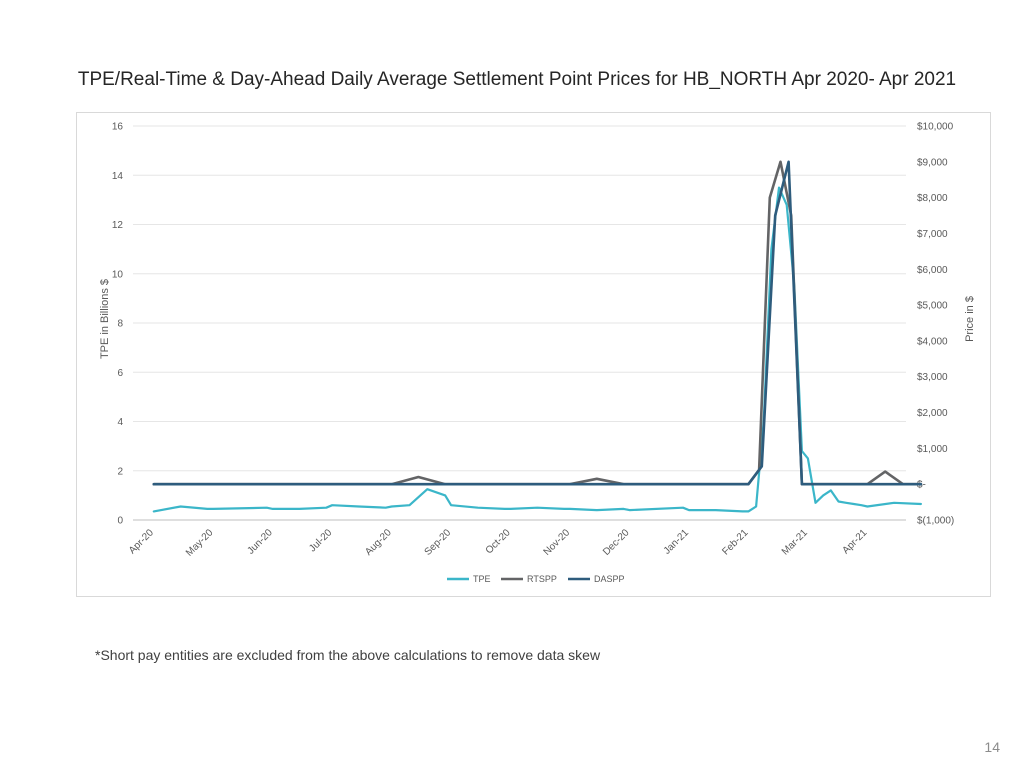  Describe the element at coordinates (118, 225) in the screenshot. I see `left-axis-tick-label: 12` at that location.